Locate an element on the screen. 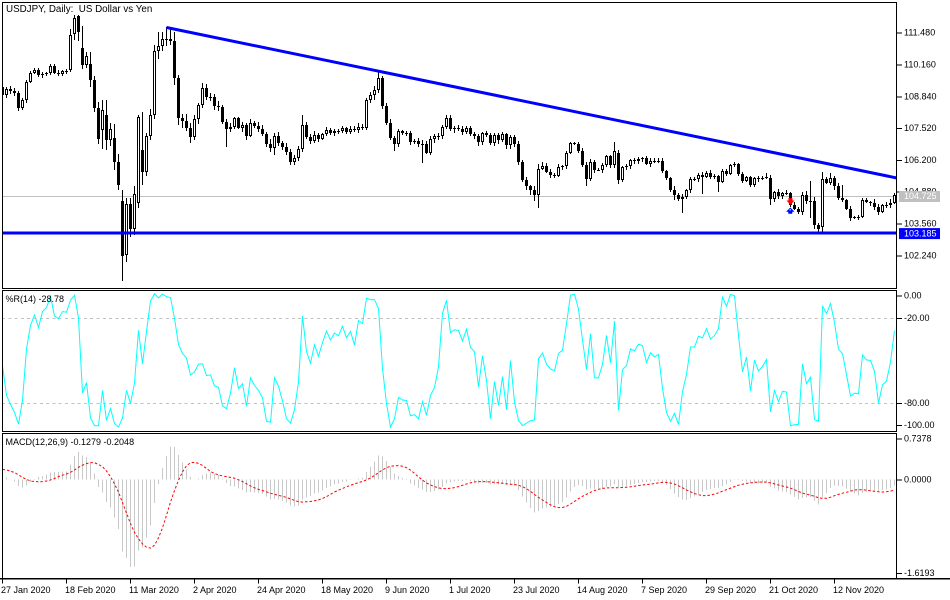  svg-text: 0.00 is located at coordinates (913, 296).